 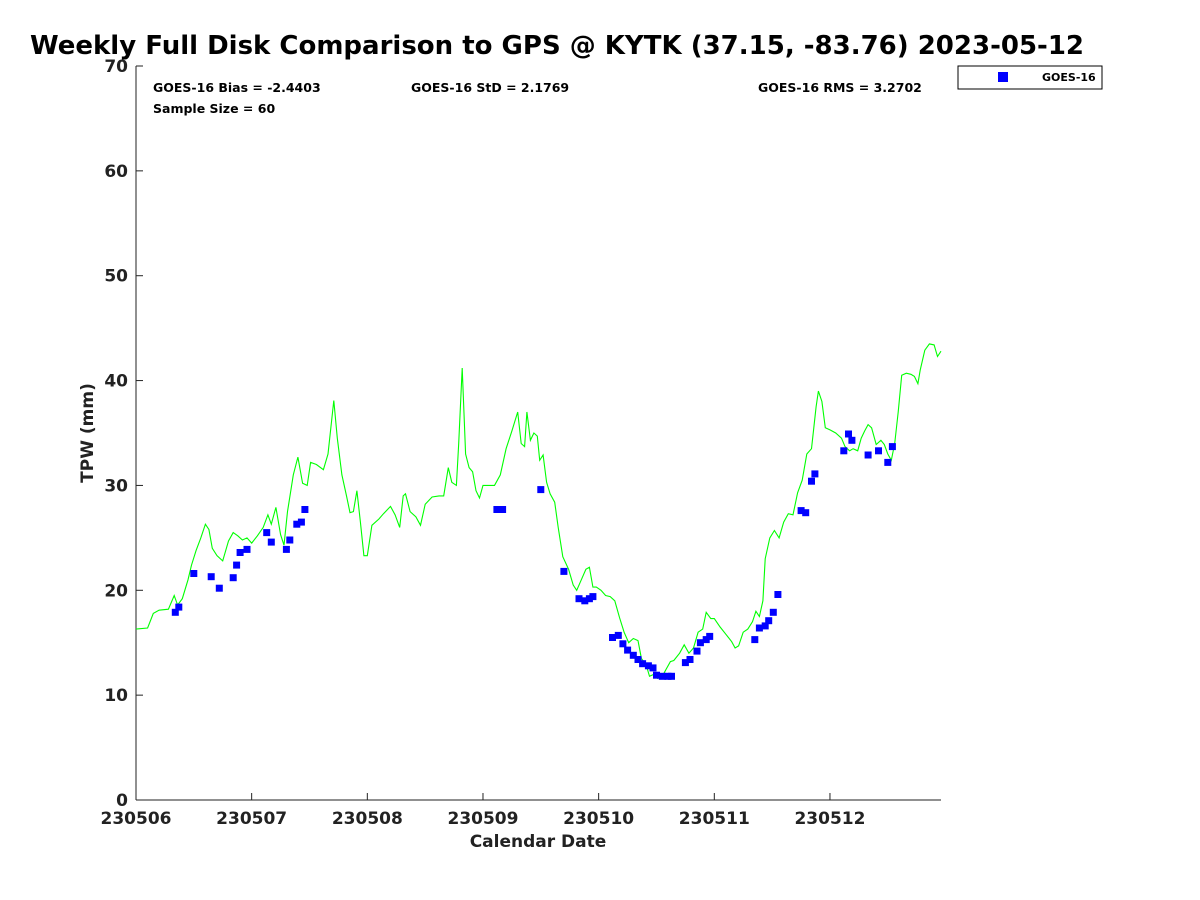 What do you see at coordinates (714, 819) in the screenshot?
I see `x-tick-label: 230511` at bounding box center [714, 819].